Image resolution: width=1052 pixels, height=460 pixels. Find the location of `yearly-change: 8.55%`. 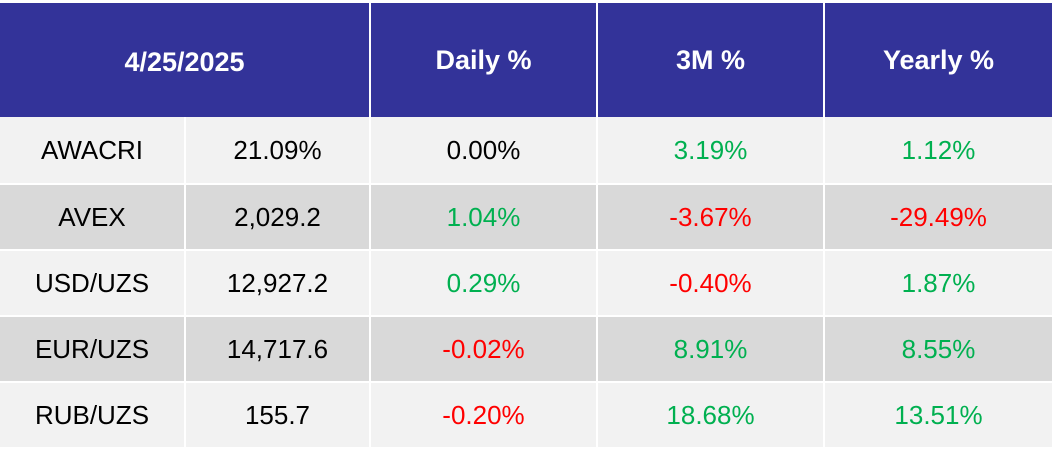

yearly-change: 8.55% is located at coordinates (938, 348).